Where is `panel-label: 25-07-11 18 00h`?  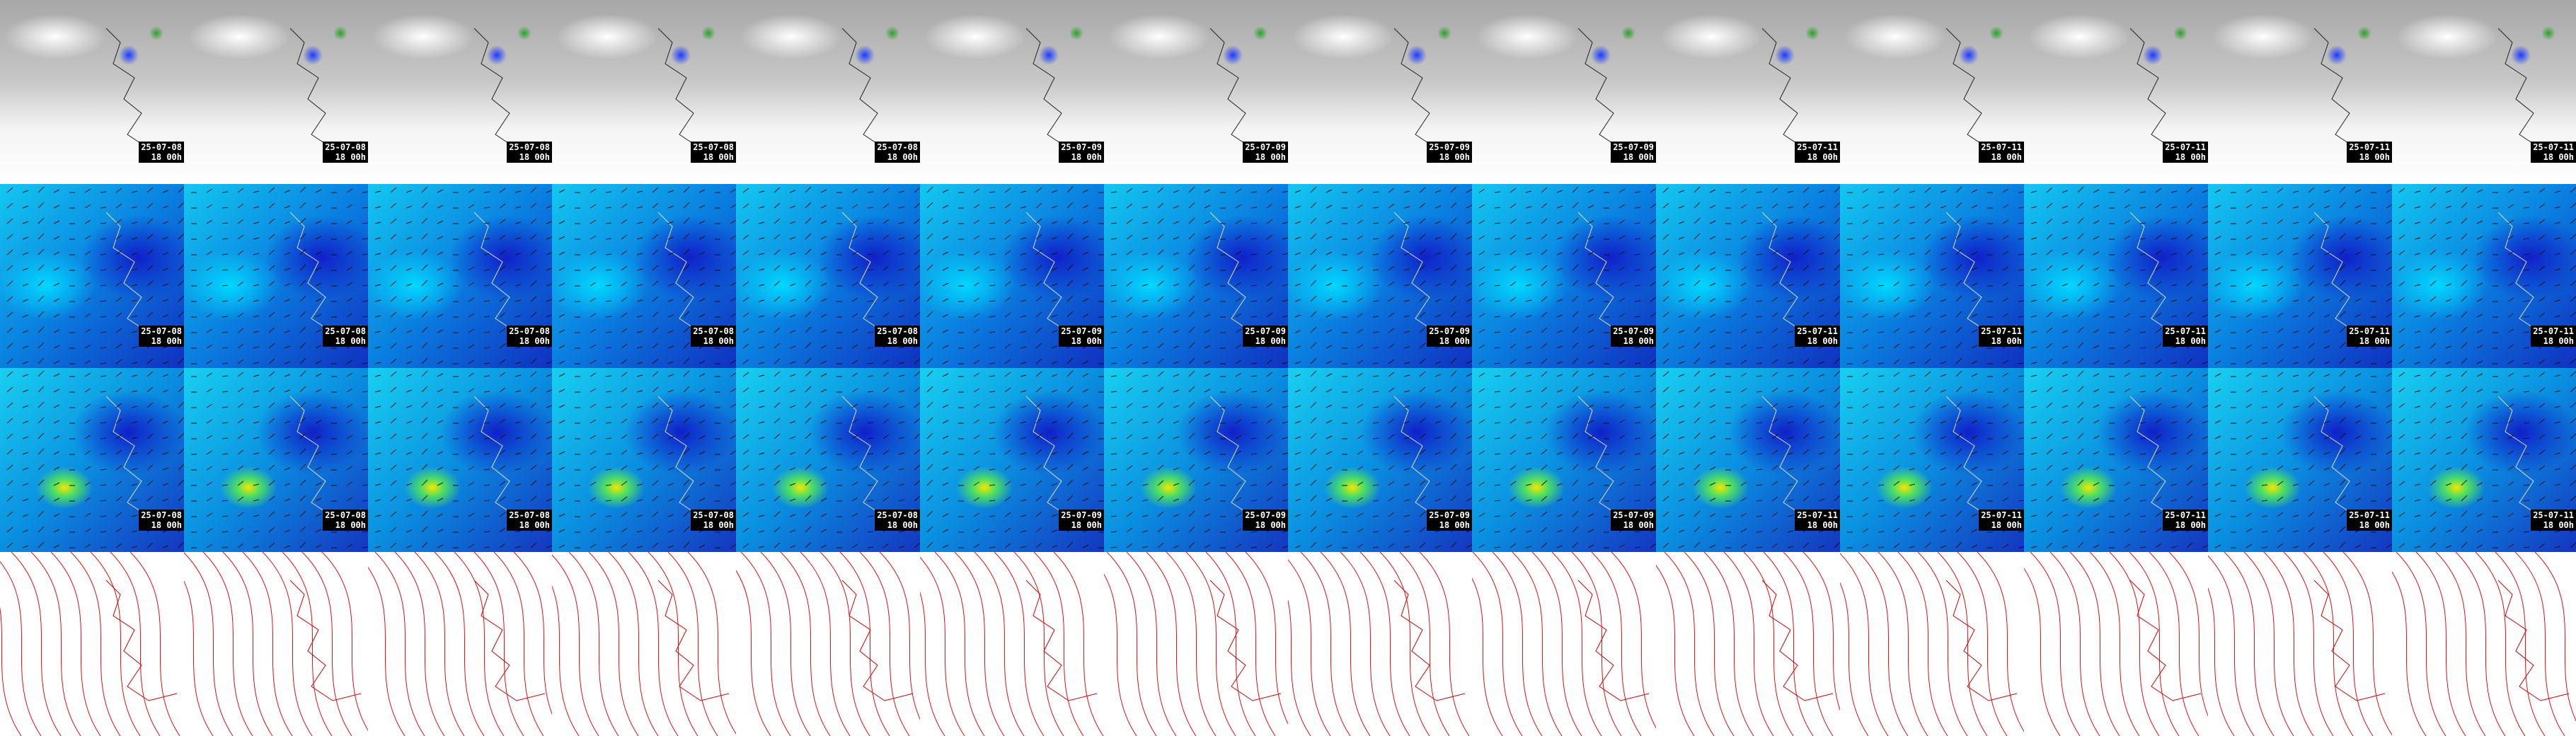
panel-label: 25-07-11 18 00h is located at coordinates (2369, 520).